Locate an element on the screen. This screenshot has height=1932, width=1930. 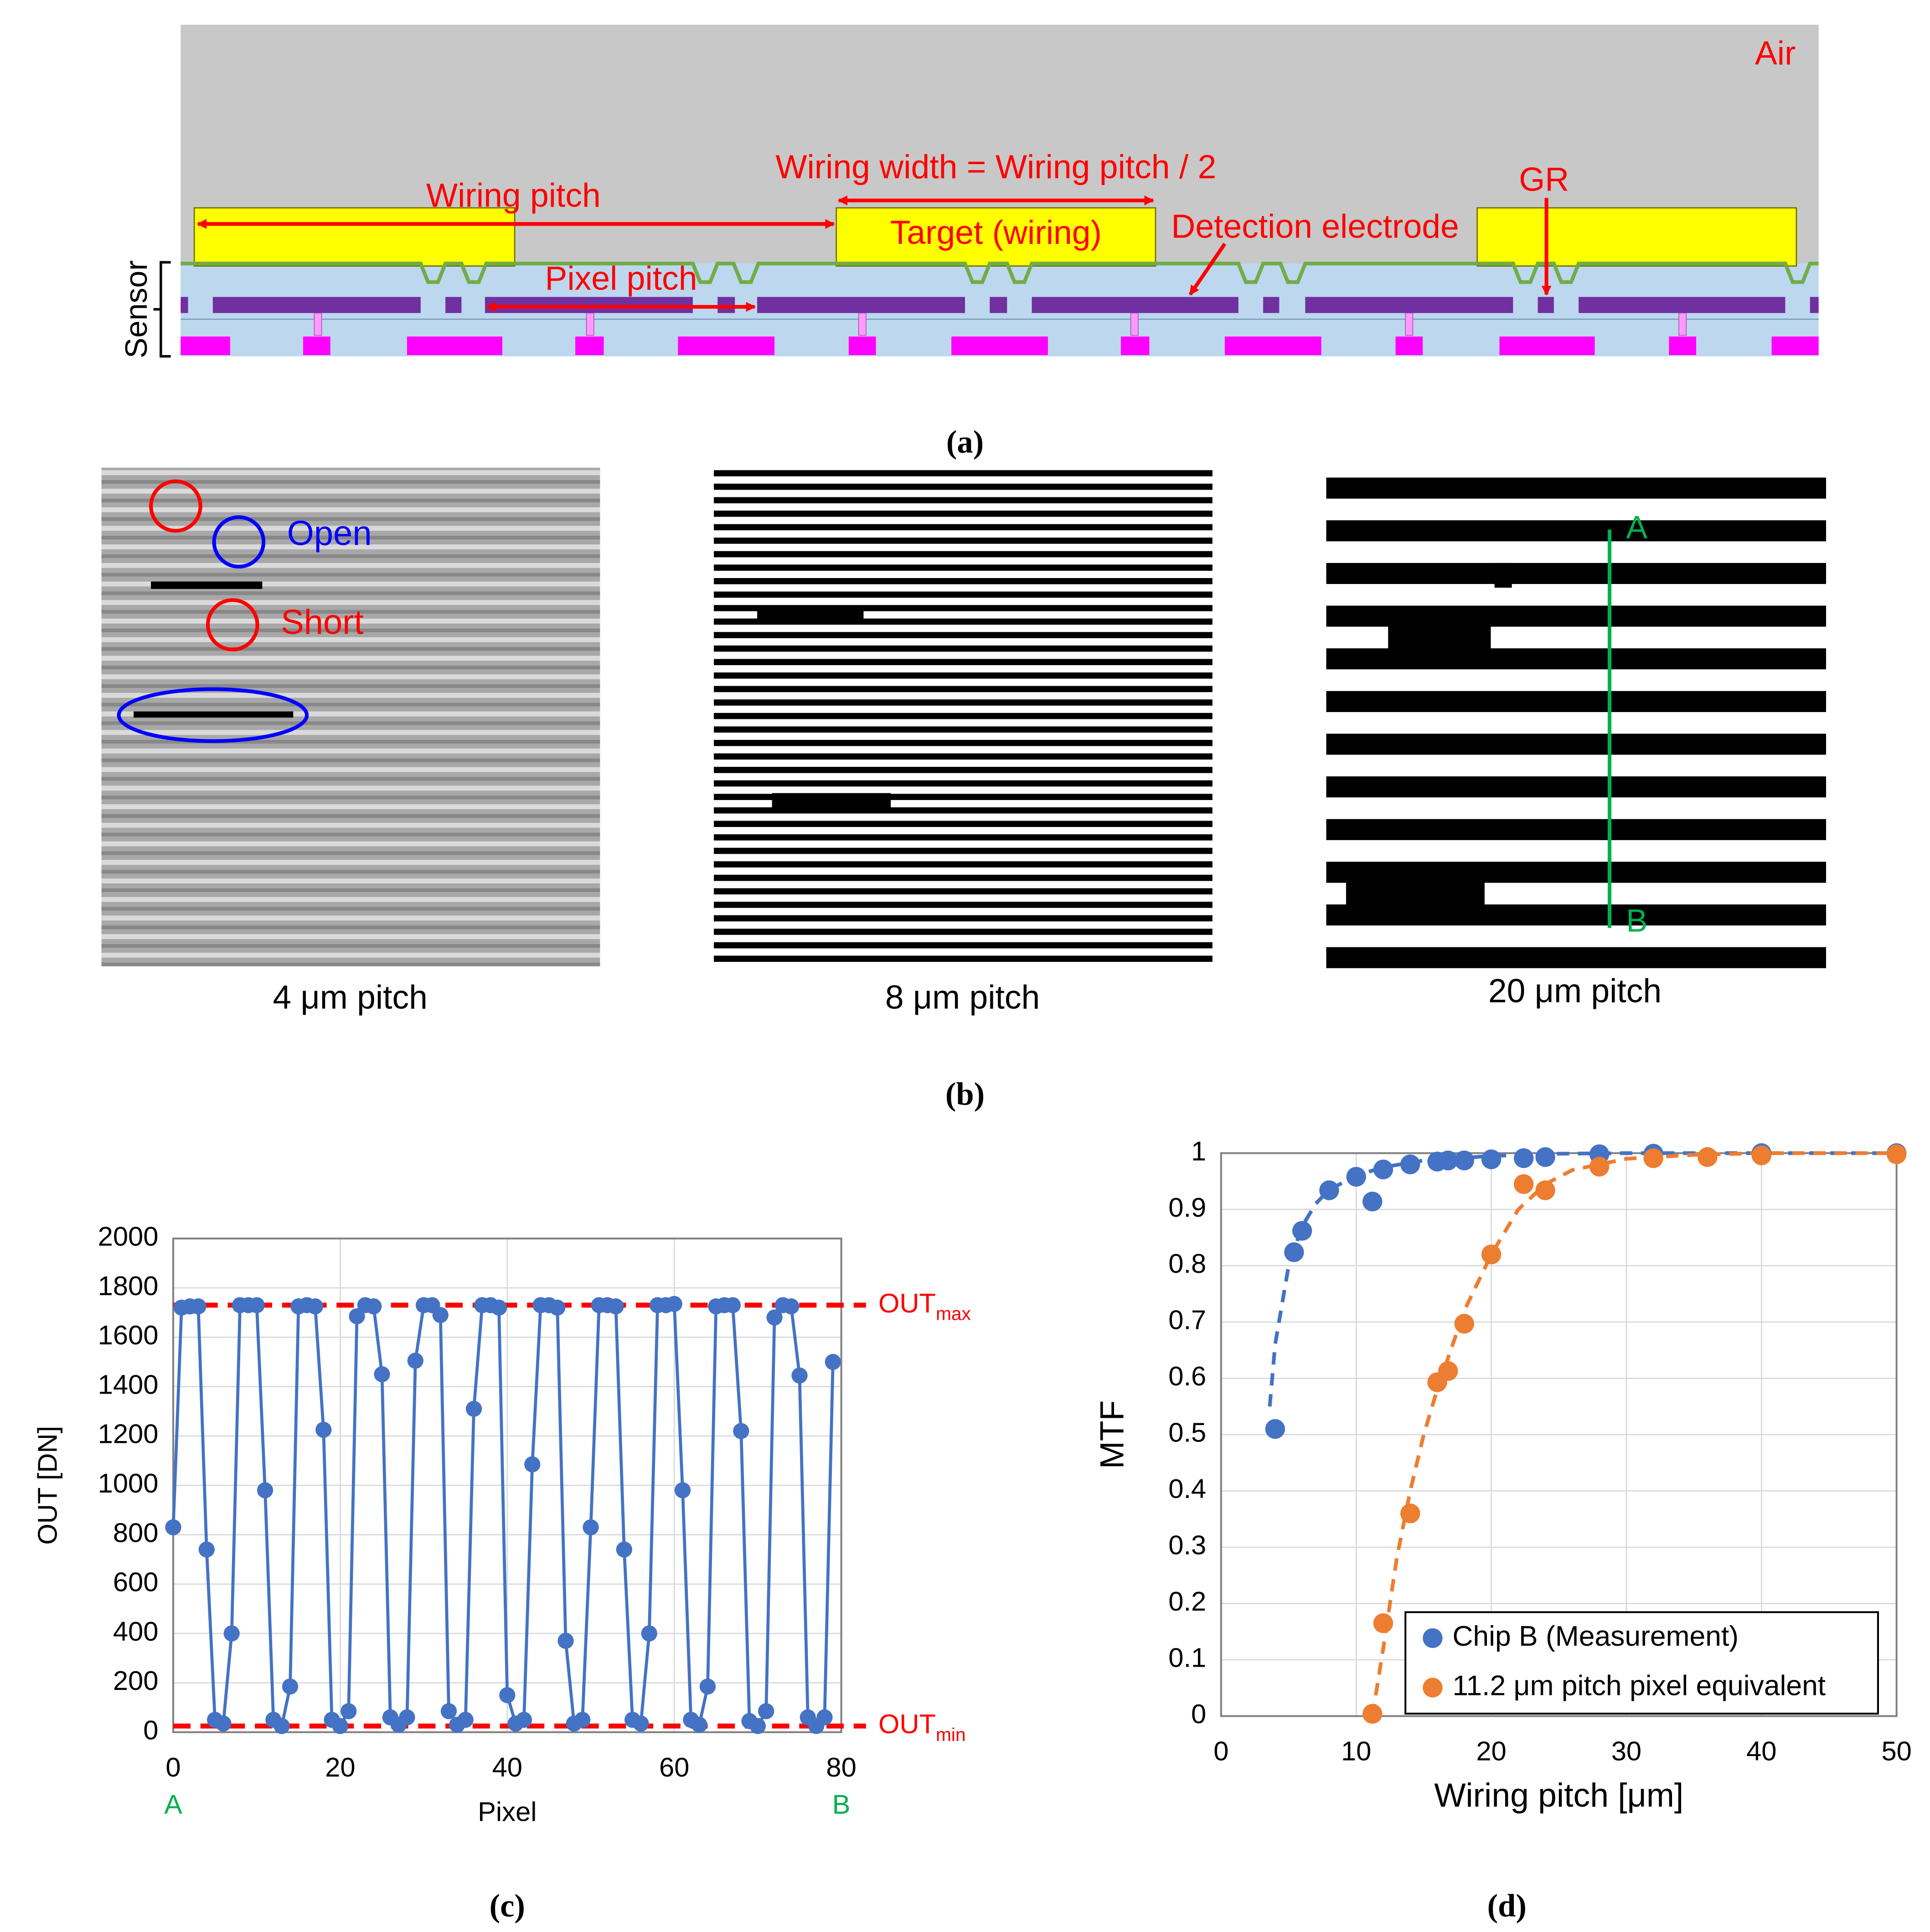
x-tick-label: 40 is located at coordinates (1761, 1752).